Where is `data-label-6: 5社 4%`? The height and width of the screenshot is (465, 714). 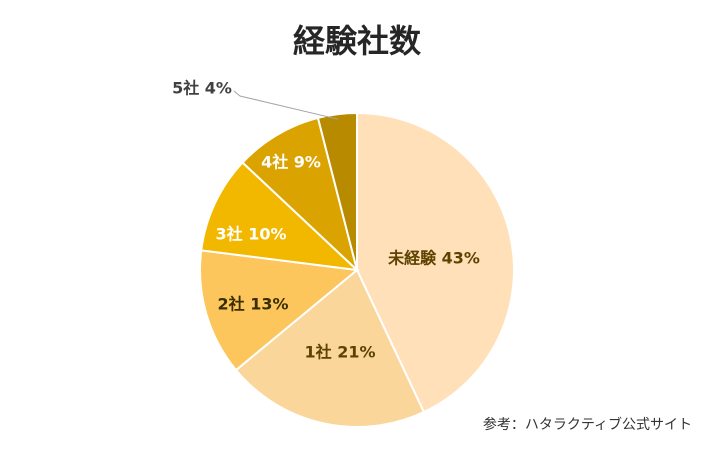 data-label-6: 5社 4% is located at coordinates (202, 88).